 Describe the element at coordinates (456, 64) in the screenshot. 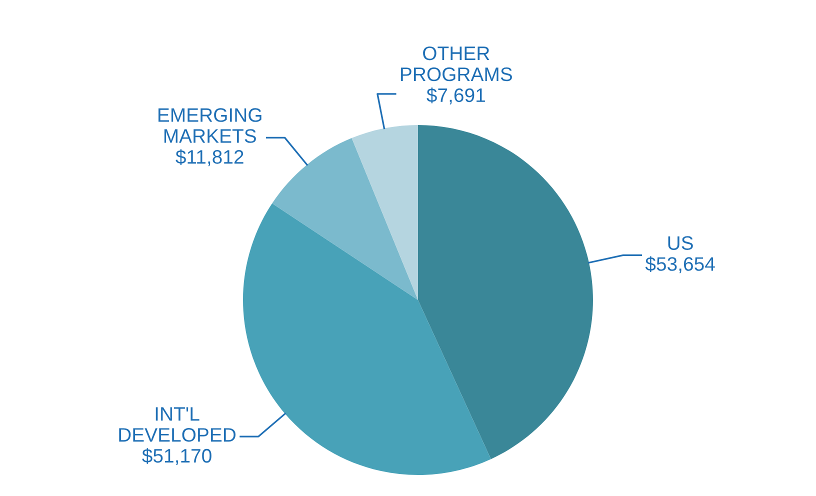

I see `slice-label: OTHER PROGRAMS` at that location.